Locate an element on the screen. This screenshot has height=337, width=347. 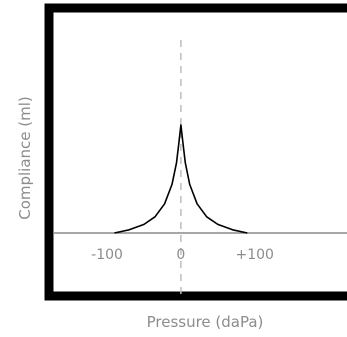
curve-group is located at coordinates (181, 179).